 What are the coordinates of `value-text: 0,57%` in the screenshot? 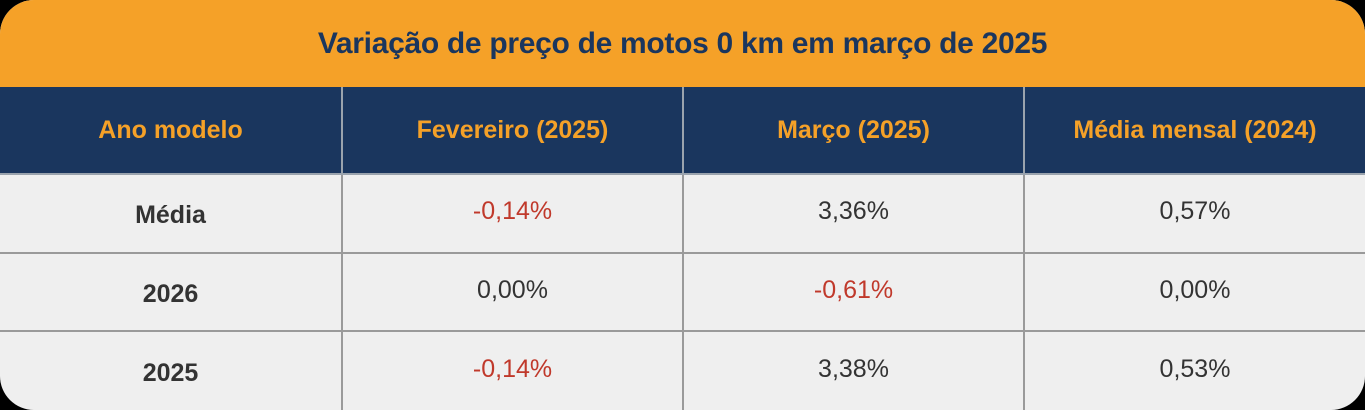 It's located at (1195, 211).